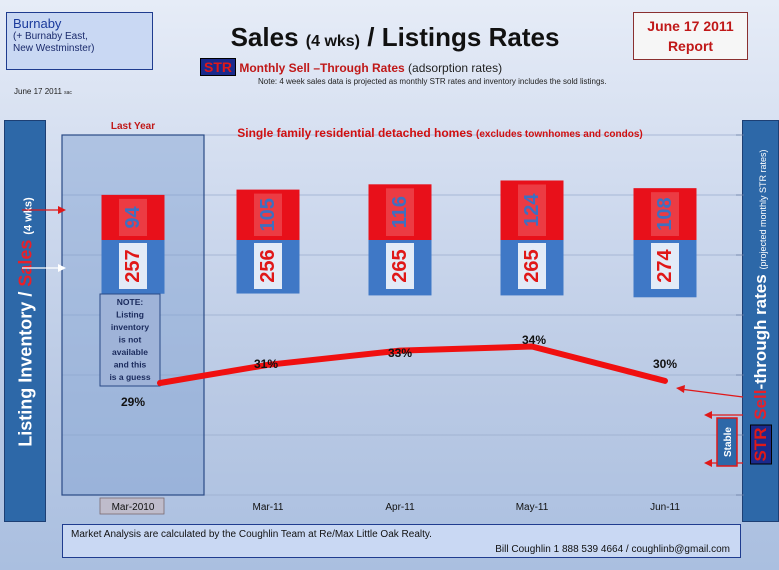 The height and width of the screenshot is (570, 779). Describe the element at coordinates (130, 302) in the screenshot. I see `note-line: NOTE:` at that location.